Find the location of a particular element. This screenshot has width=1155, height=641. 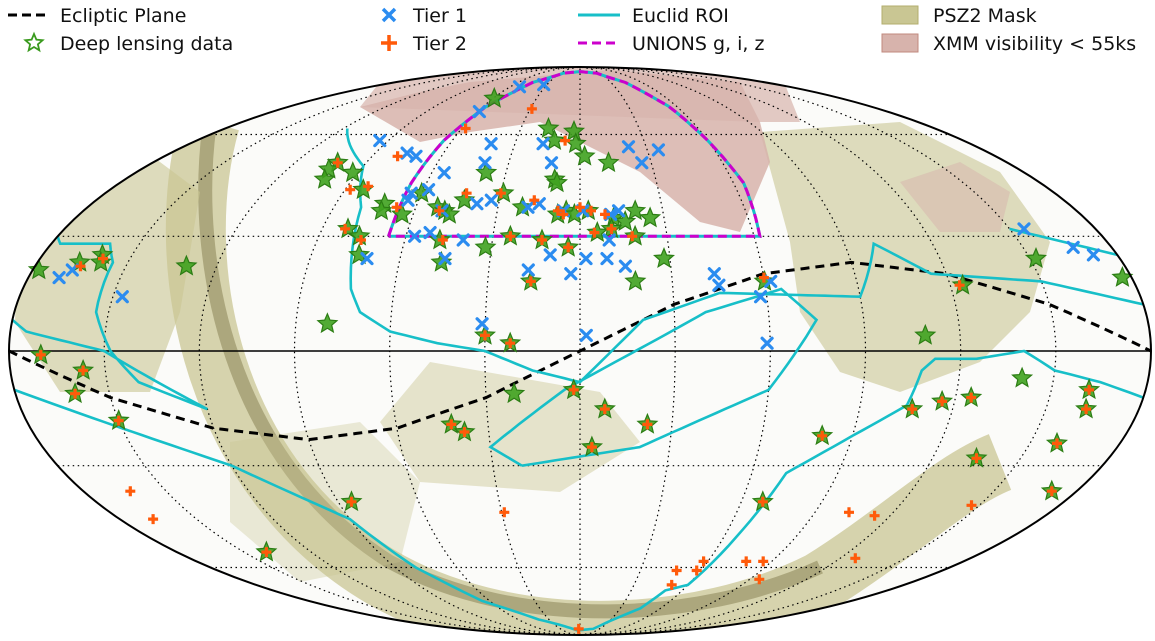

legend-swatch-xmm is located at coordinates (900, 43).